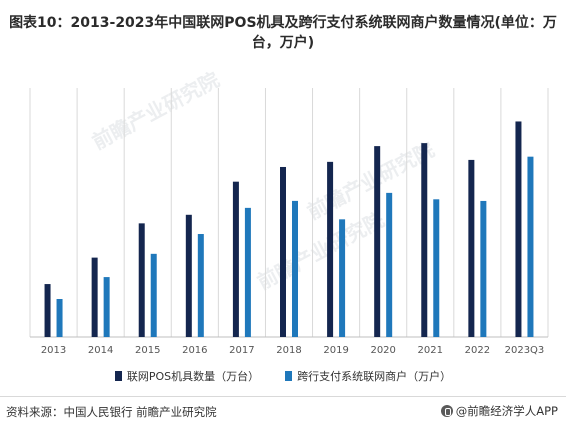  I want to click on brand-logo-icon, so click(446, 411).